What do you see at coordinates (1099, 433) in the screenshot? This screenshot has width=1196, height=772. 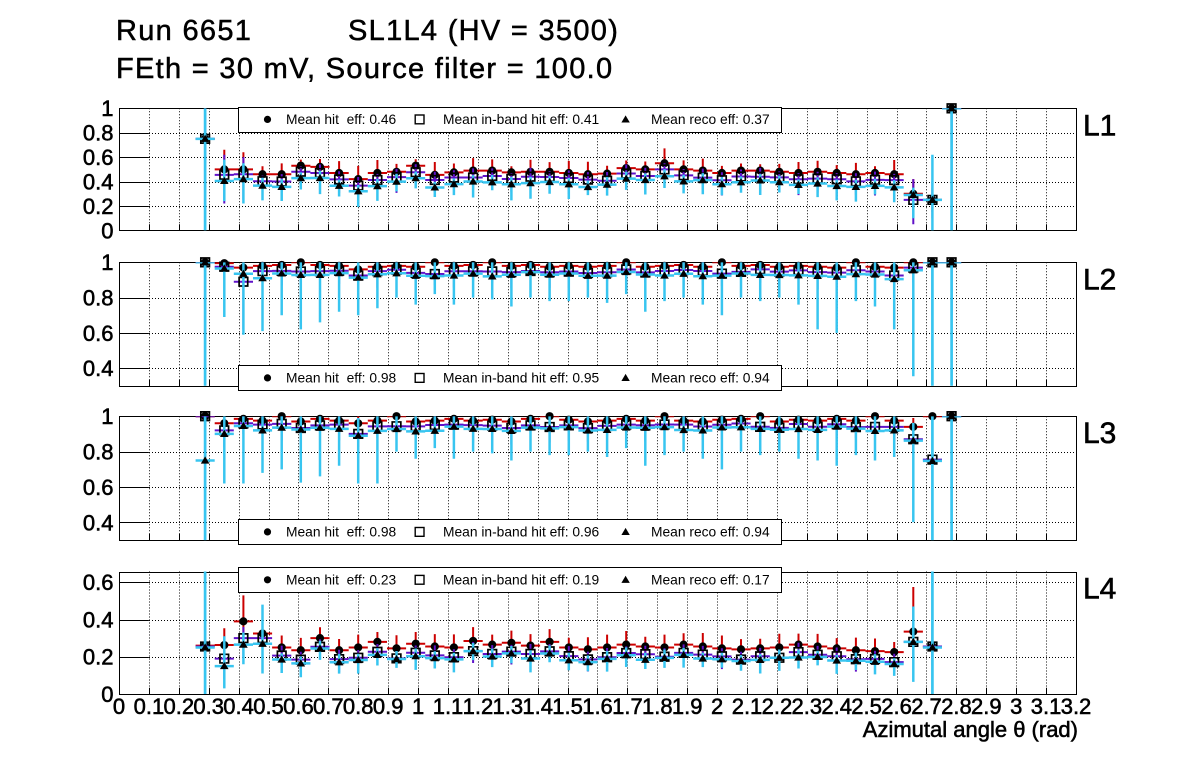 I see `svg-text: L3` at bounding box center [1099, 433].